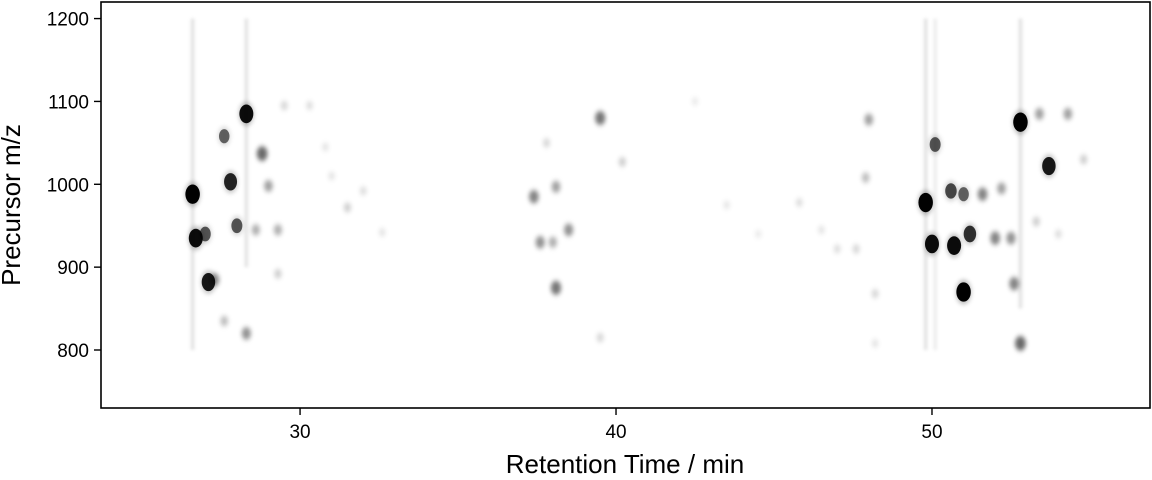 The width and height of the screenshot is (1152, 480). I want to click on y-tick-label: 1100, so click(68, 102).